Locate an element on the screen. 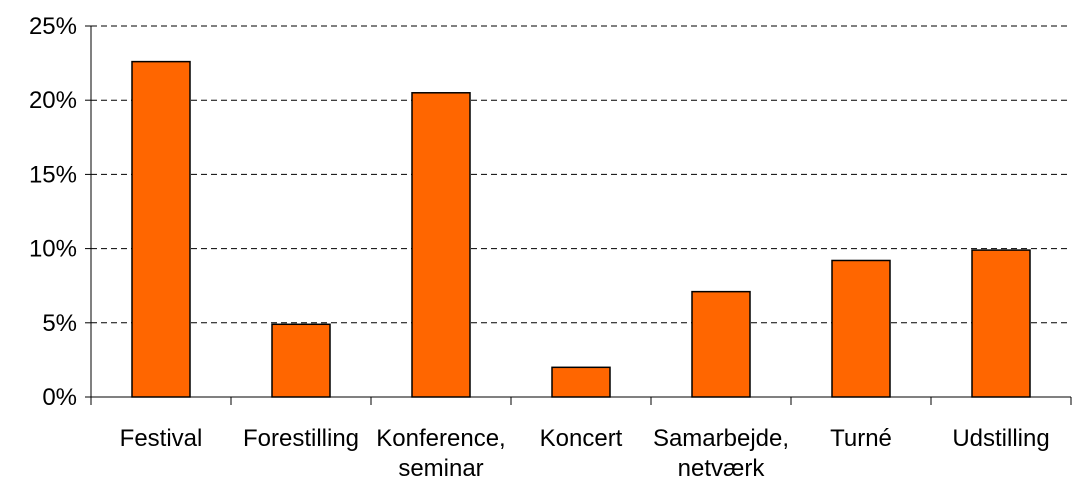  x-category-label: Konference, is located at coordinates (440, 438).